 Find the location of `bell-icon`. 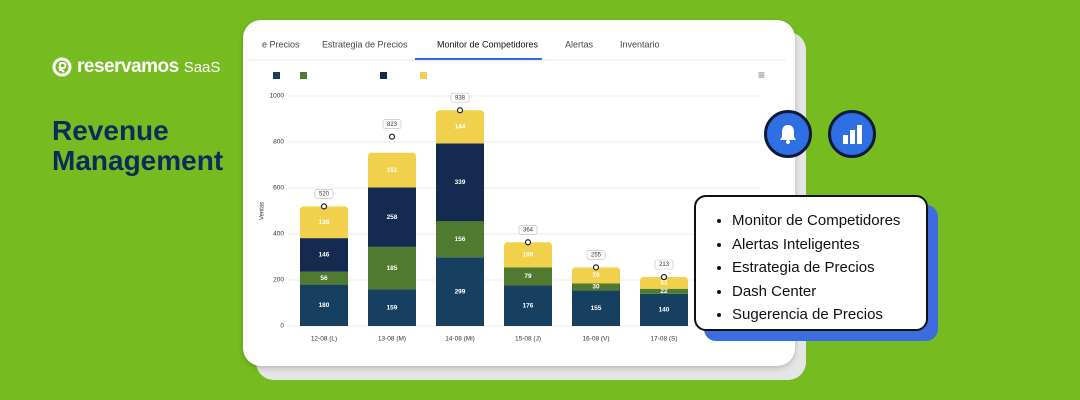

bell-icon is located at coordinates (788, 134).